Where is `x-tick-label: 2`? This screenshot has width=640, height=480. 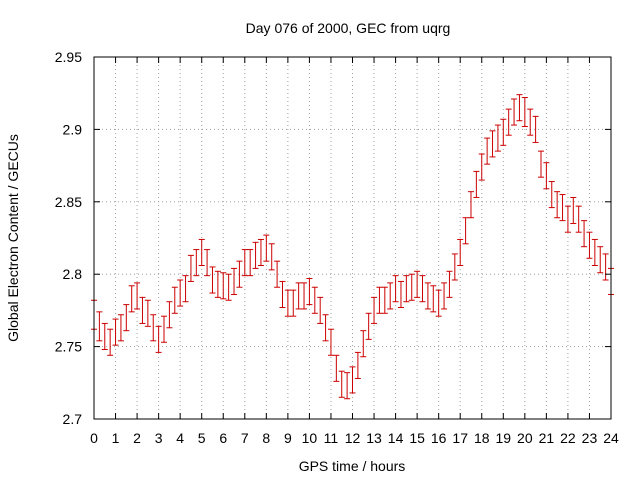
x-tick-label: 2 is located at coordinates (137, 438).